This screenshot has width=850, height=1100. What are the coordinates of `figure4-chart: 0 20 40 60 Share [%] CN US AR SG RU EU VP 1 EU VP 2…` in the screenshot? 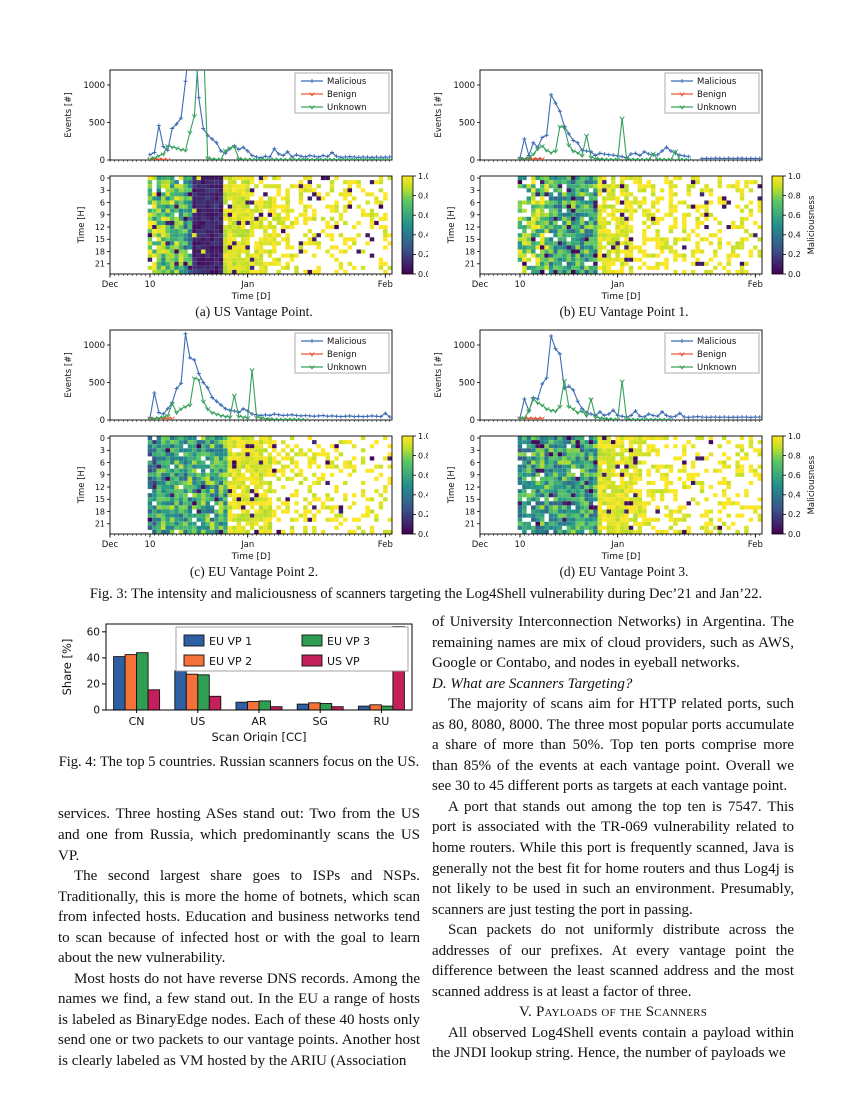 It's located at (239, 683).